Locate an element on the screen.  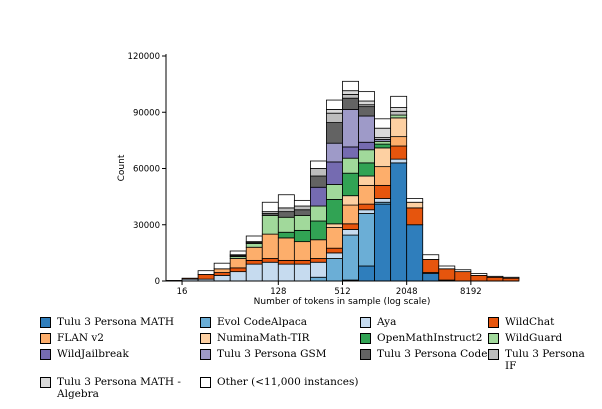
legend-item: Tulu 3 Persona MATH is located at coordinates (120, 322).